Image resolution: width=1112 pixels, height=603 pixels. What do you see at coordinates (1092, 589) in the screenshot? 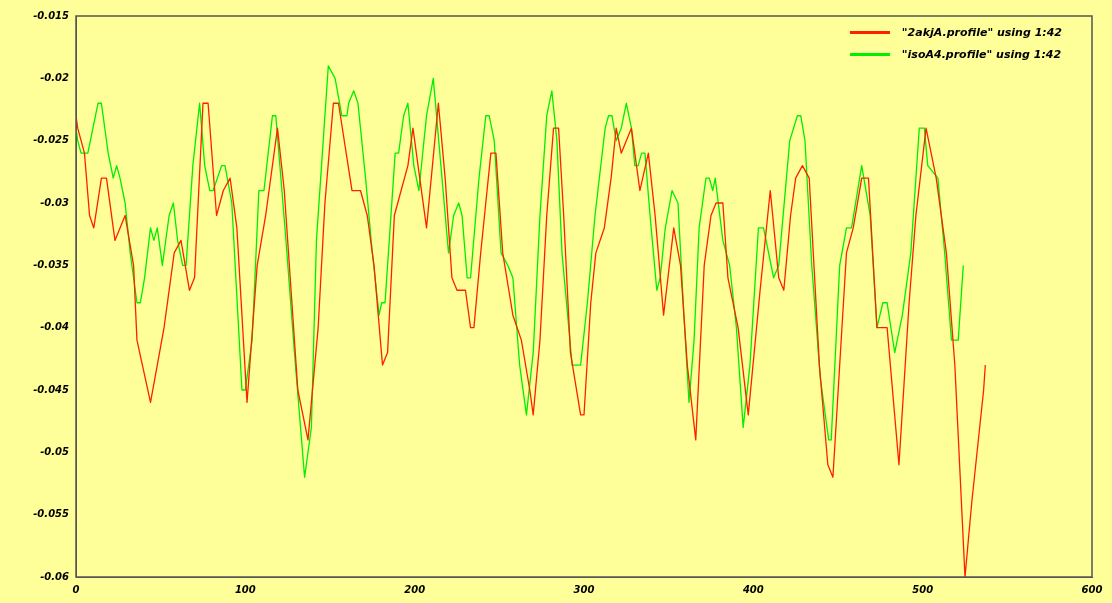
I see `x-tick-label: 600` at bounding box center [1092, 589].